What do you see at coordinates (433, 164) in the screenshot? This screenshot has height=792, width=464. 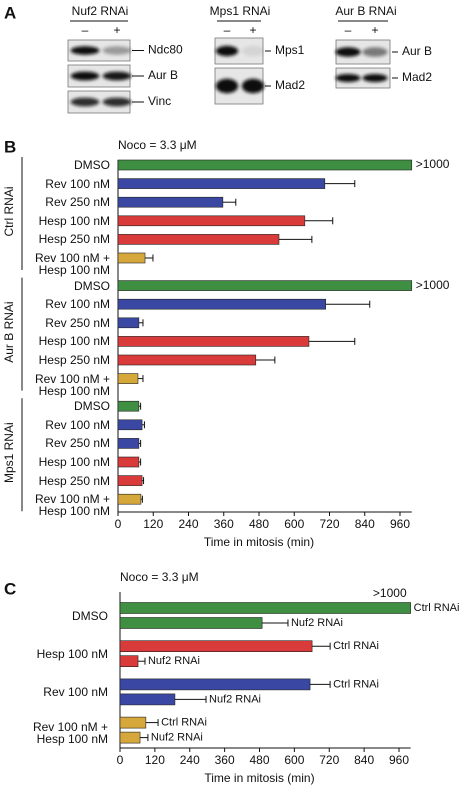 I see `value-label: >1000` at bounding box center [433, 164].